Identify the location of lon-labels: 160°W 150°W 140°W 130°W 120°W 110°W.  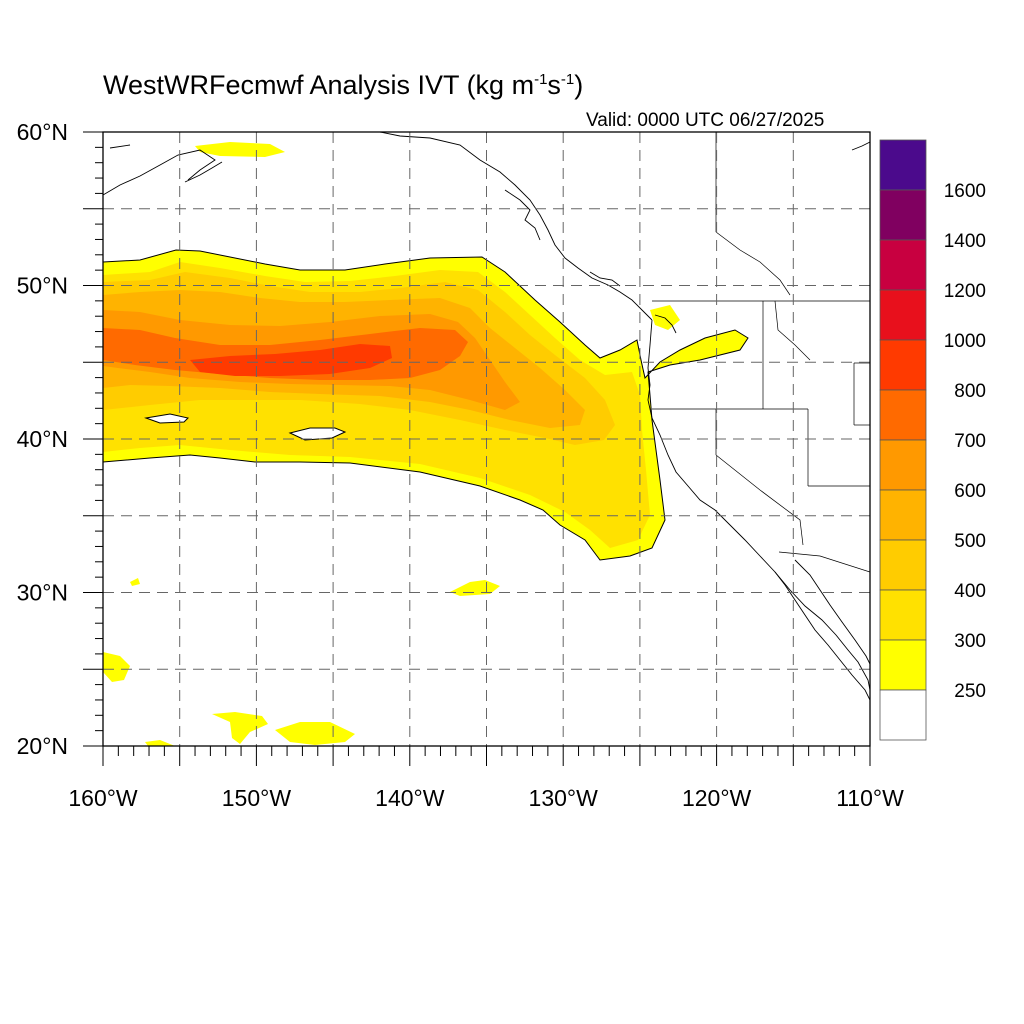
(486, 798).